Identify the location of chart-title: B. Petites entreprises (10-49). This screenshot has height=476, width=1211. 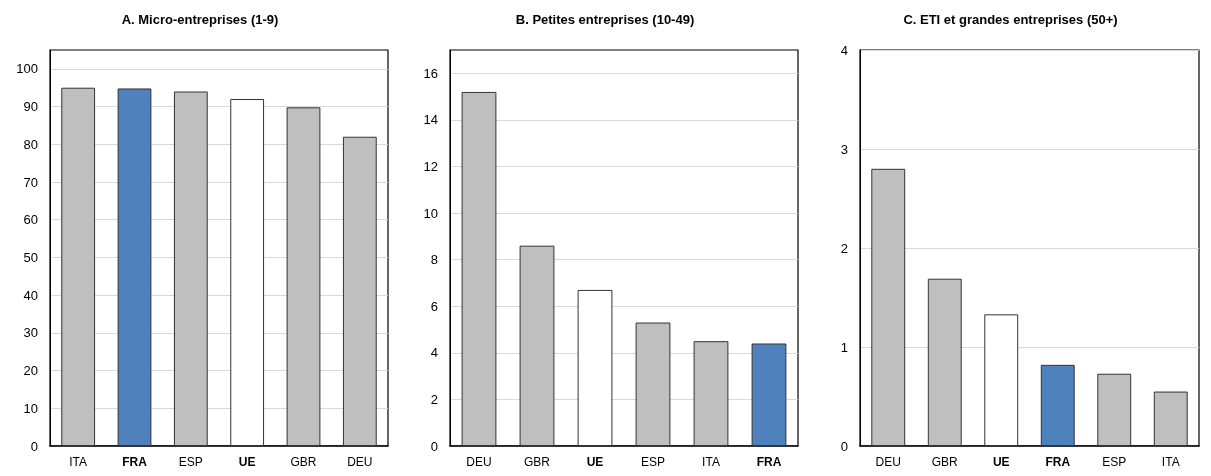
(605, 19).